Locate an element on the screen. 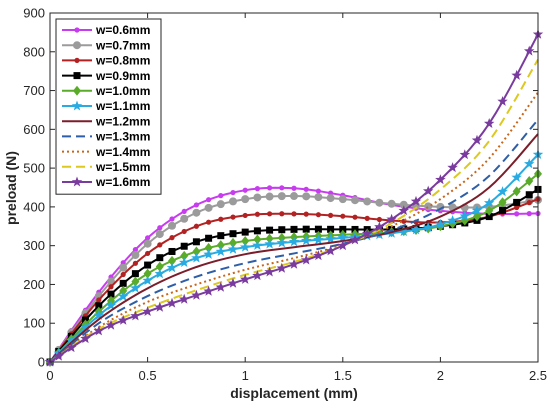  y-tick-label: 600 is located at coordinates (34, 129).